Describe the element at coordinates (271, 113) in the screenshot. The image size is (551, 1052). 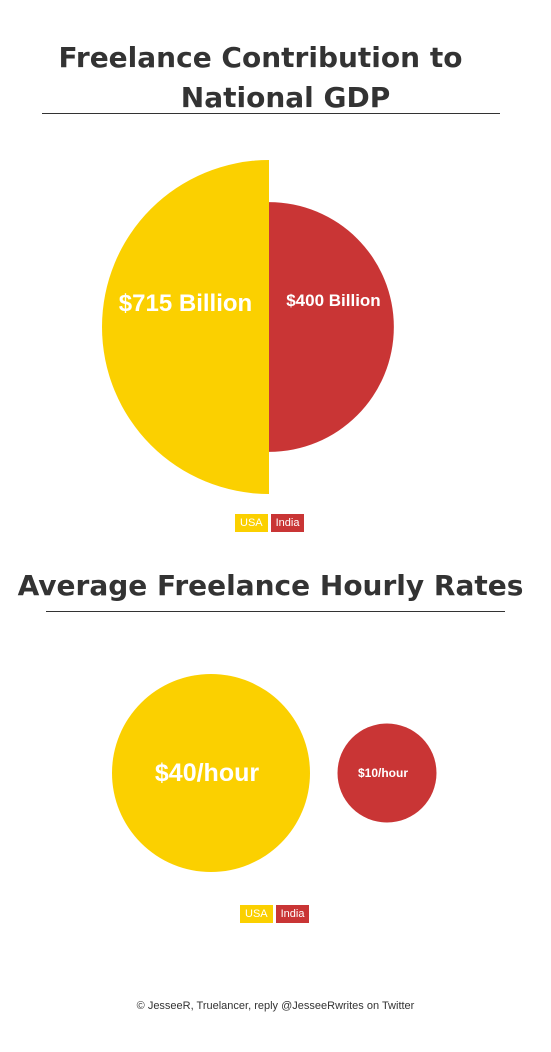
I see `gdp-title-divider` at that location.